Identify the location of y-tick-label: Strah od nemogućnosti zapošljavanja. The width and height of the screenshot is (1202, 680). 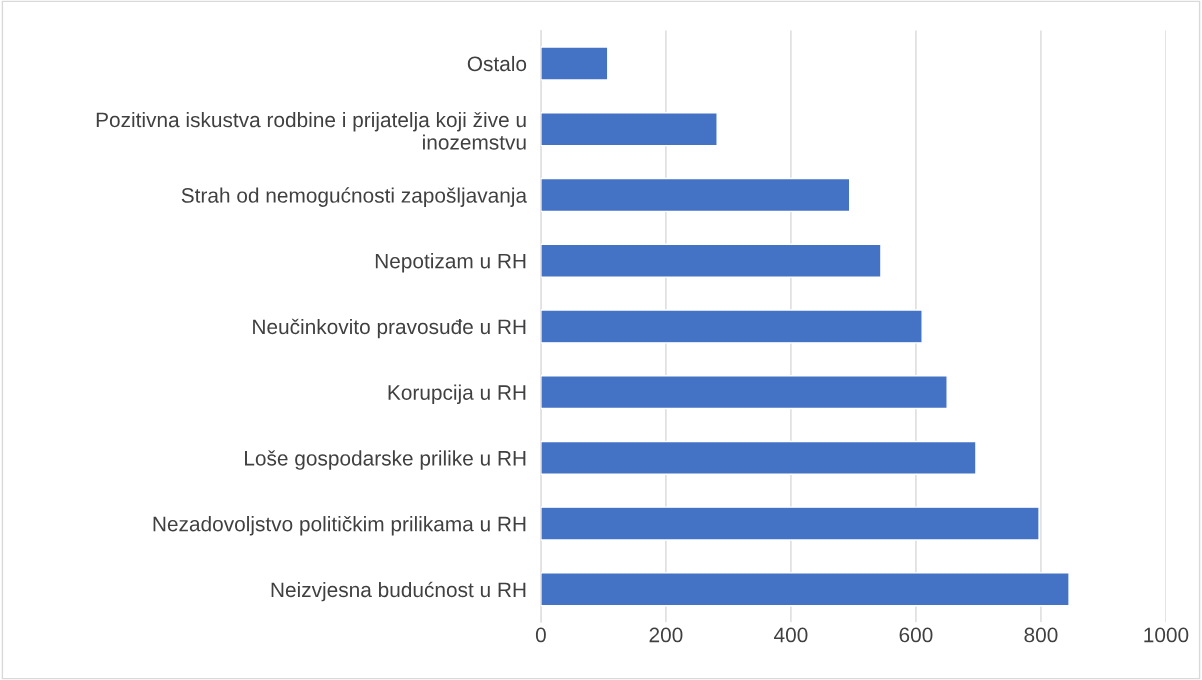
(354, 197).